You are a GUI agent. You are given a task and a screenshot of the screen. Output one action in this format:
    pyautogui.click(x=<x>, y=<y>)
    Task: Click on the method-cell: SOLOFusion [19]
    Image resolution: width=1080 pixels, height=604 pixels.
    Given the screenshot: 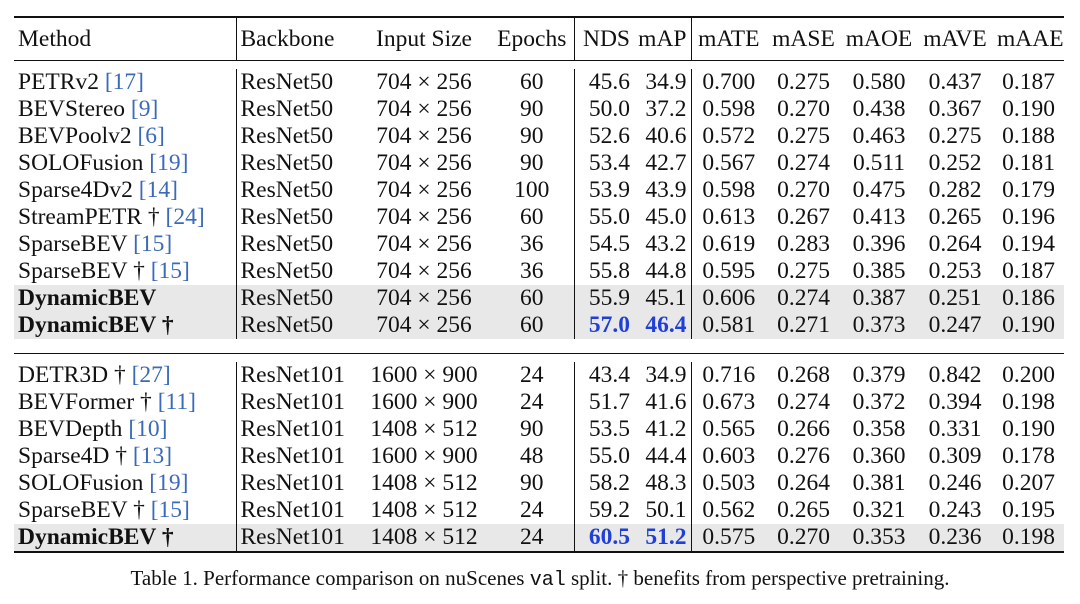 What is the action you would take?
    pyautogui.click(x=125, y=163)
    